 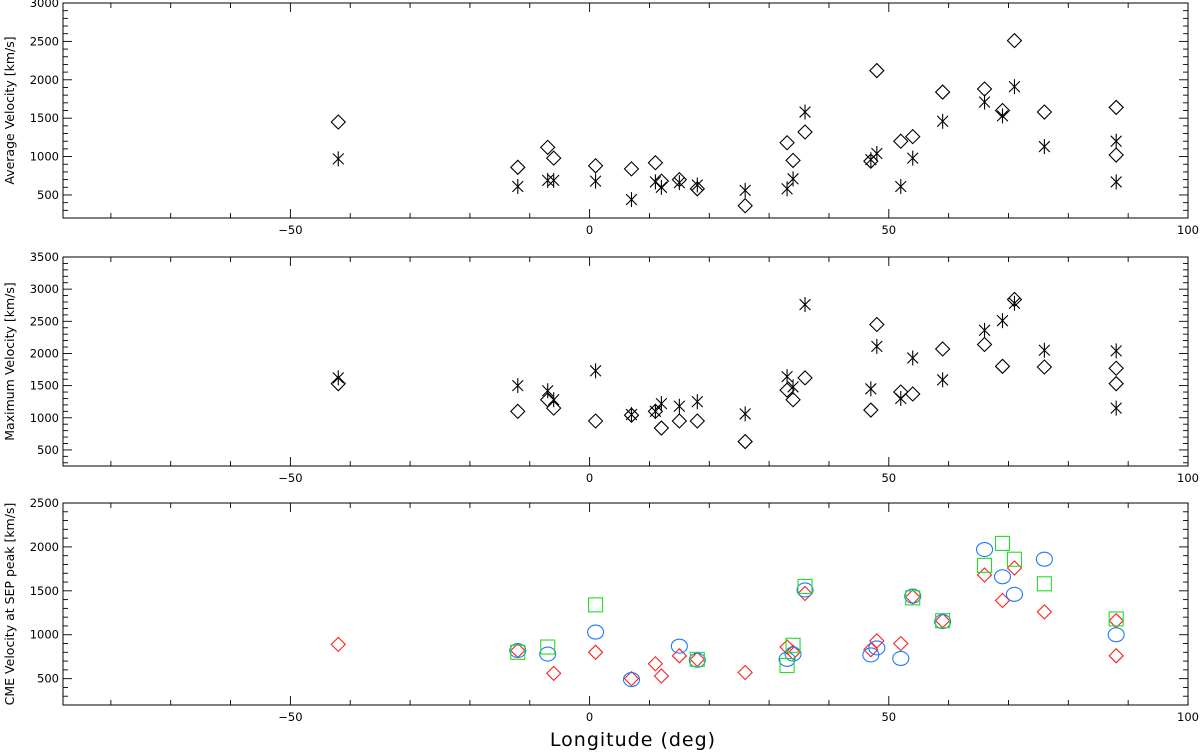 What do you see at coordinates (817, 604) in the screenshot?
I see `series-square` at bounding box center [817, 604].